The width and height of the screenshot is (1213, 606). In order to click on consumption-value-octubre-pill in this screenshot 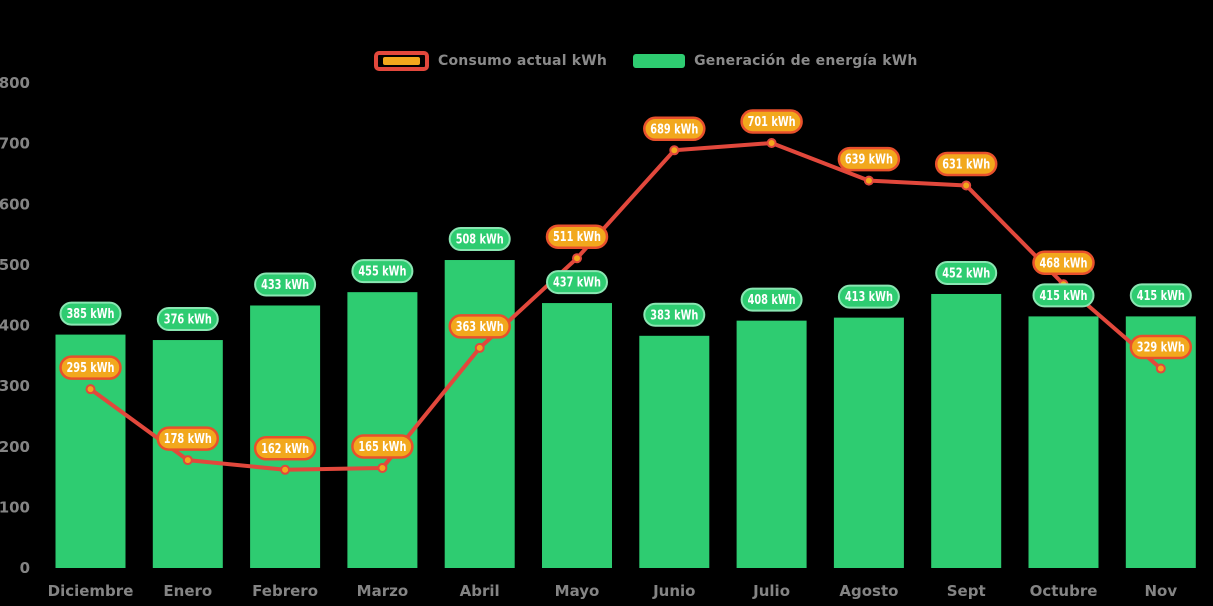, I will do `click(1063, 263)`.